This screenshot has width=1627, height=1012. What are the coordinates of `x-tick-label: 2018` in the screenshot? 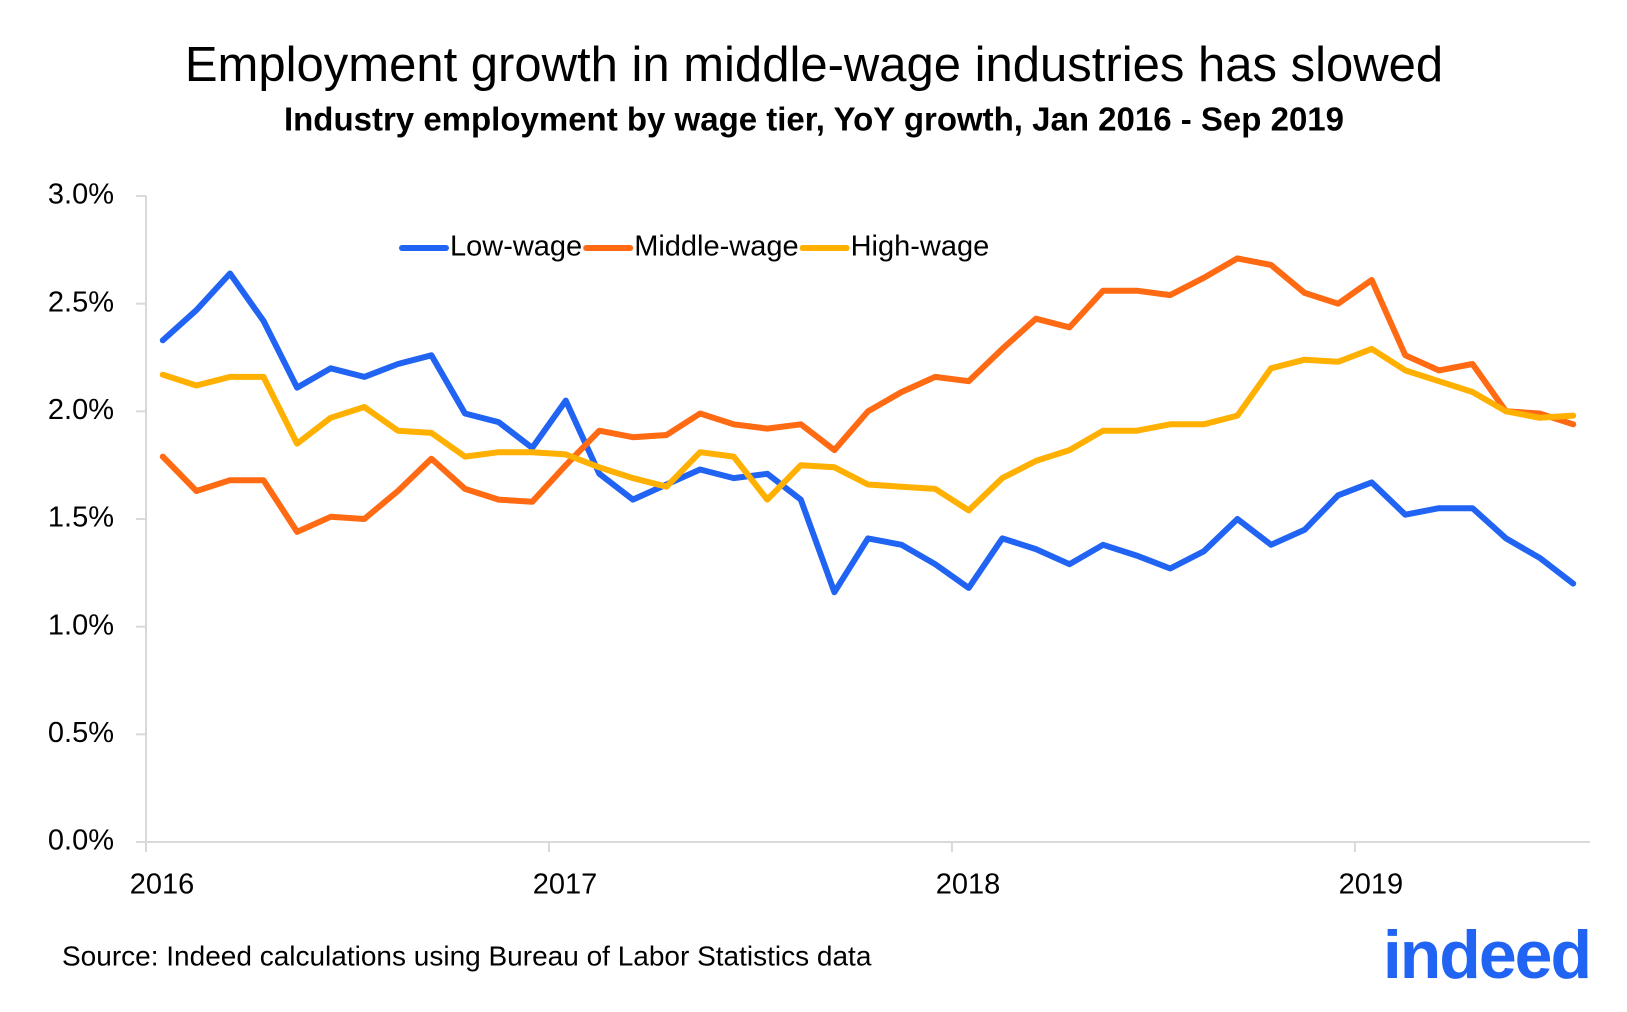 It's located at (968, 885).